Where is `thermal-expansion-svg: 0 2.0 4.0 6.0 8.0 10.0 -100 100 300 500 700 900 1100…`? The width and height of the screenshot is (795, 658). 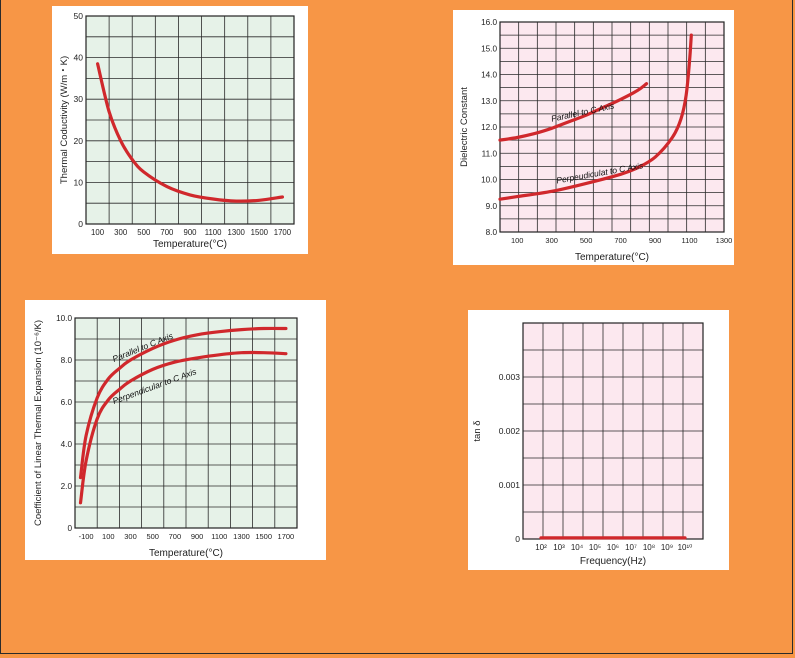
thermal-expansion-svg: 0 2.0 4.0 6.0 8.0 10.0 -100 100 300 500 700 900 1100… is located at coordinates (165, 436).